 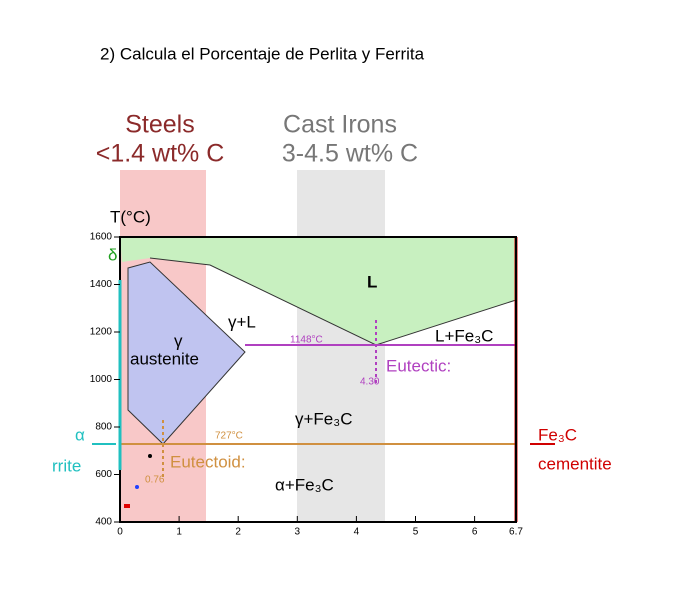 What do you see at coordinates (418, 365) in the screenshot?
I see `point-label: Eutectic:` at bounding box center [418, 365].